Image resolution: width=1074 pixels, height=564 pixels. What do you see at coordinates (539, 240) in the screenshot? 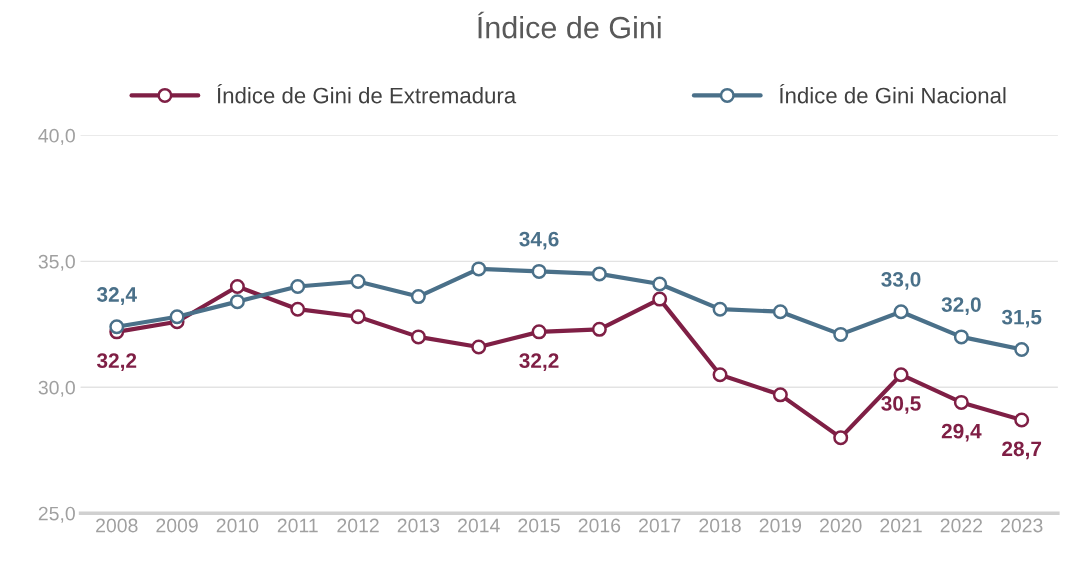
I see `data-label: 34,6` at bounding box center [539, 240].